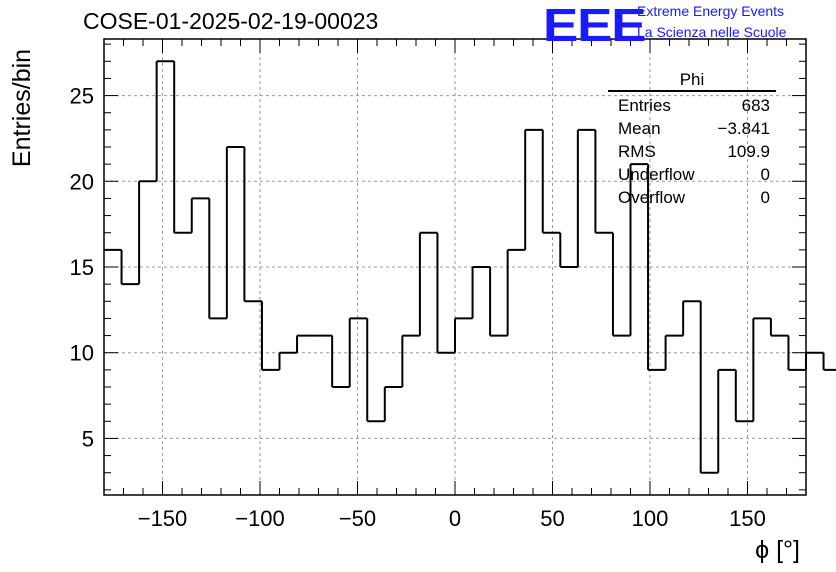  I want to click on stats-label: Overflow, so click(652, 197).